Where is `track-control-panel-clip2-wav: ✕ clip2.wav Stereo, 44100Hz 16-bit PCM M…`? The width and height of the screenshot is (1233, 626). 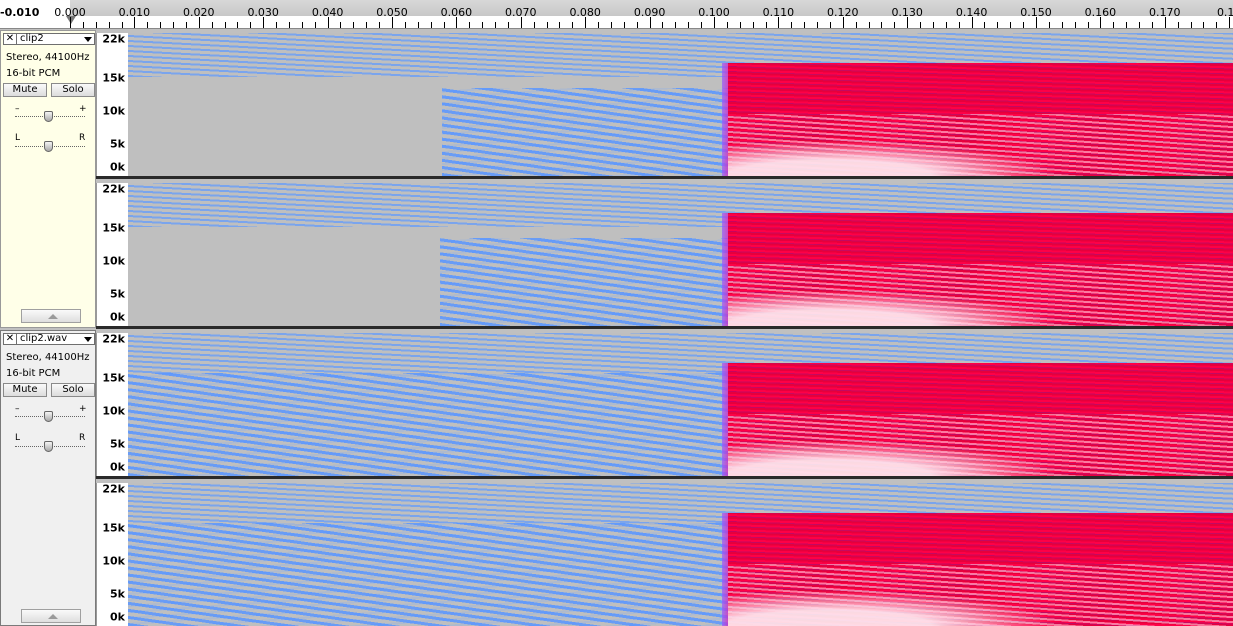
track-control-panel-clip2-wav: ✕ clip2.wav Stereo, 44100Hz 16-bit PCM M… is located at coordinates (48, 478).